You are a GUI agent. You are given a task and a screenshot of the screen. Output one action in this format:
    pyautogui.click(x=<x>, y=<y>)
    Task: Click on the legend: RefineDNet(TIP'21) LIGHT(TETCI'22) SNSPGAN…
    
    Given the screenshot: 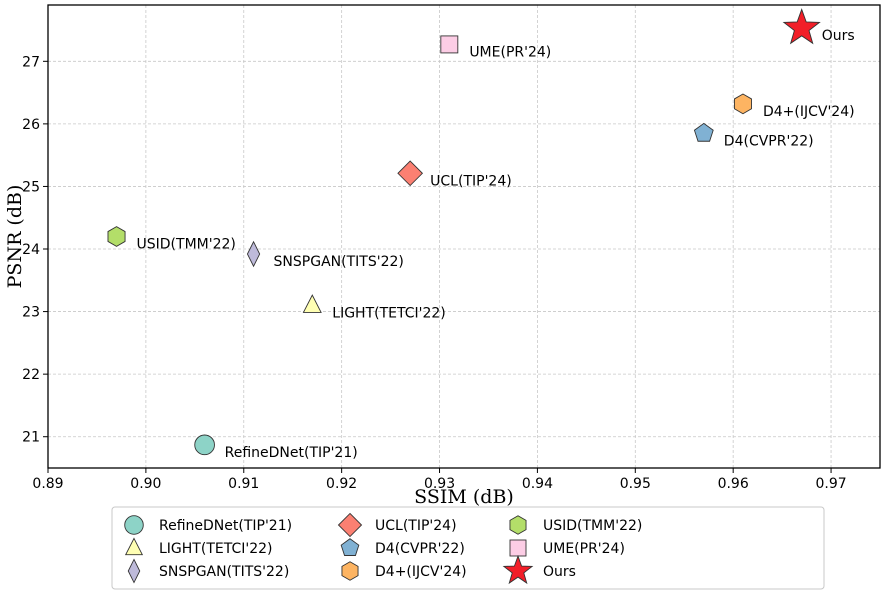 What is the action you would take?
    pyautogui.click(x=468, y=548)
    